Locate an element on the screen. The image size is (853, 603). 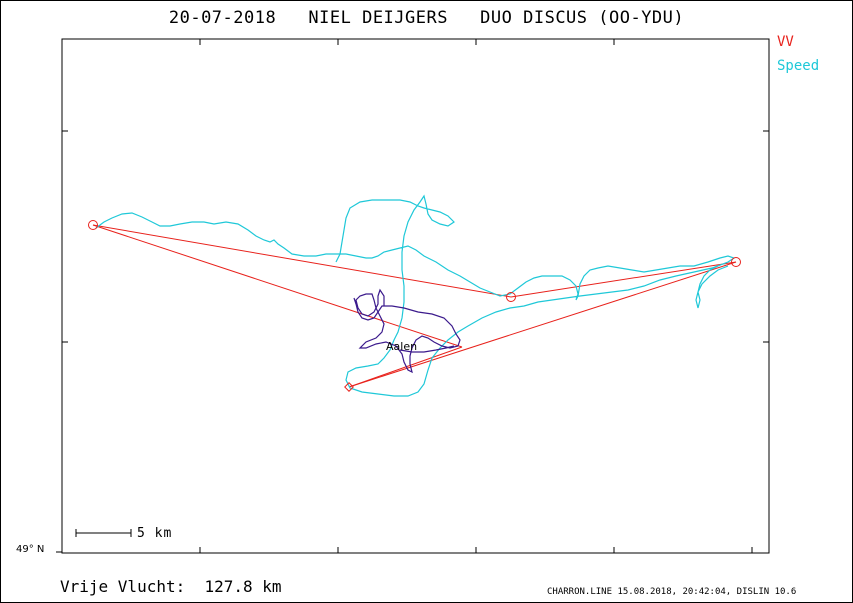
start-point-marker is located at coordinates (93, 225).